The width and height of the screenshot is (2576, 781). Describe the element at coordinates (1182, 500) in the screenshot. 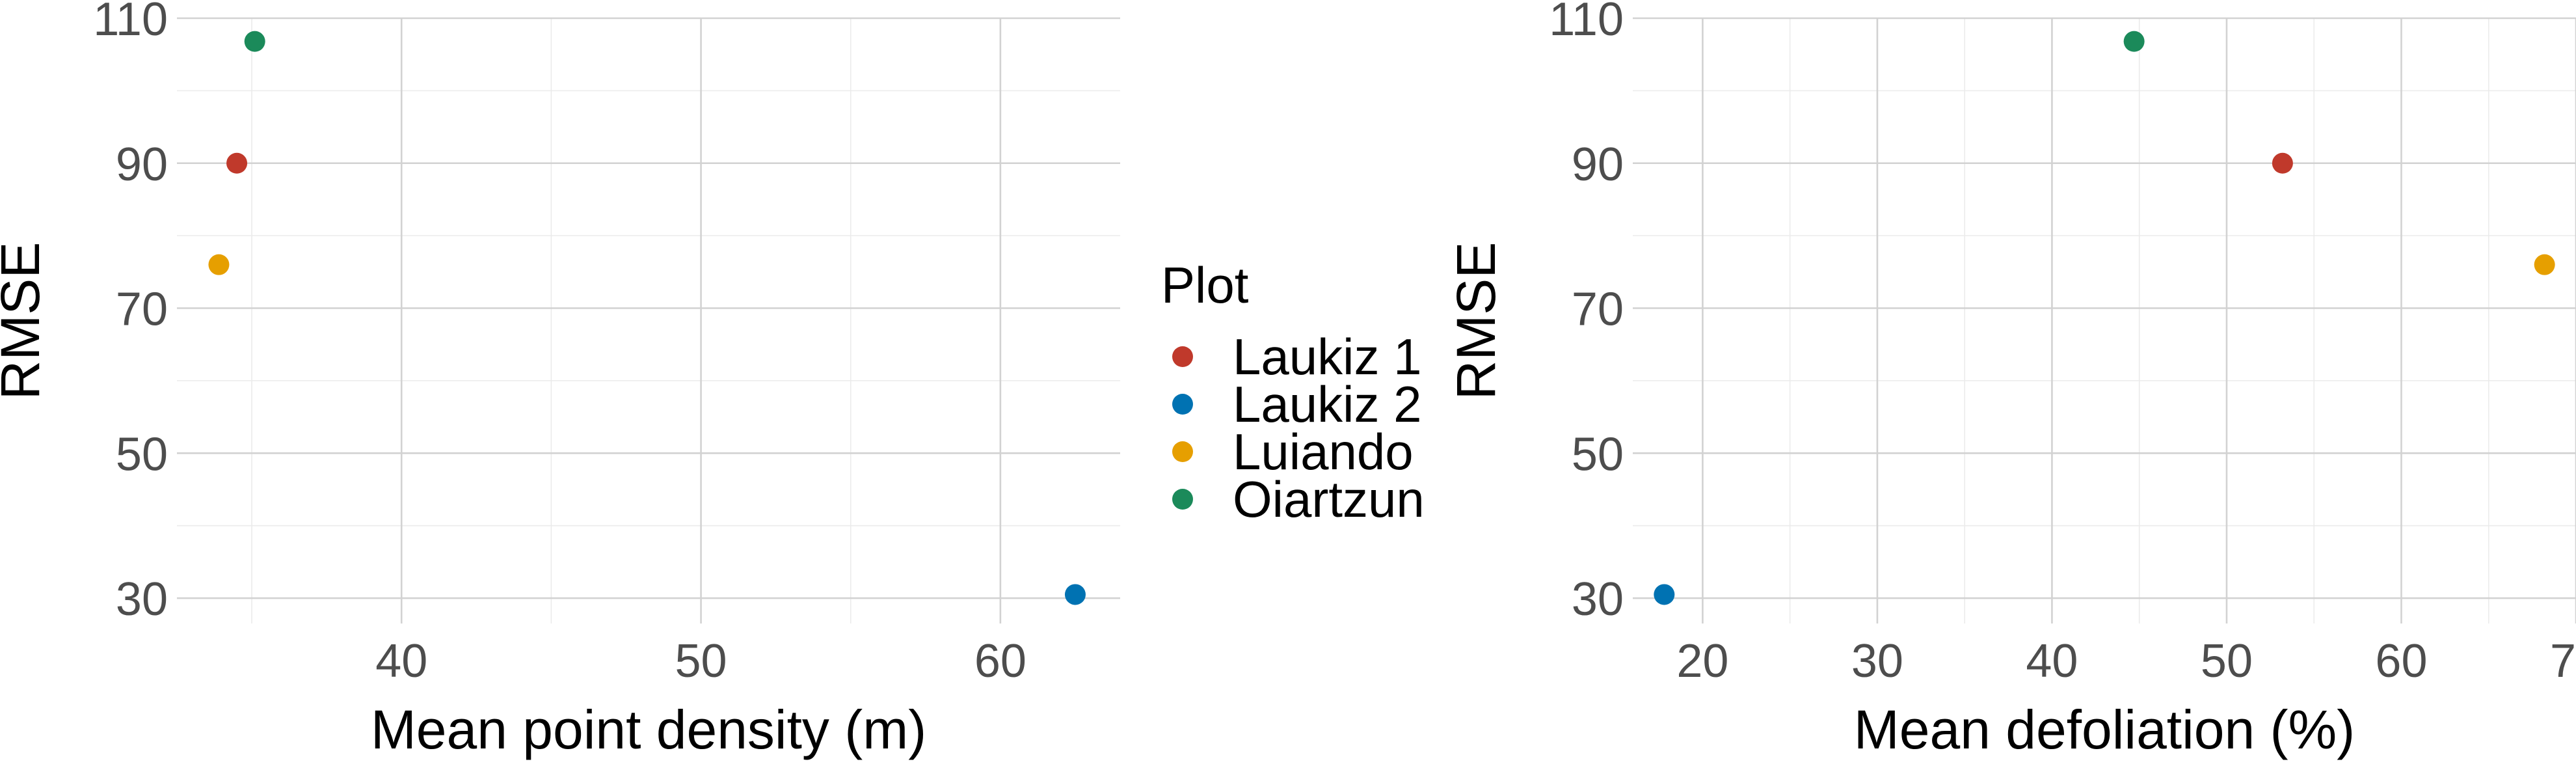

I see `legend-key-oiartzun` at that location.